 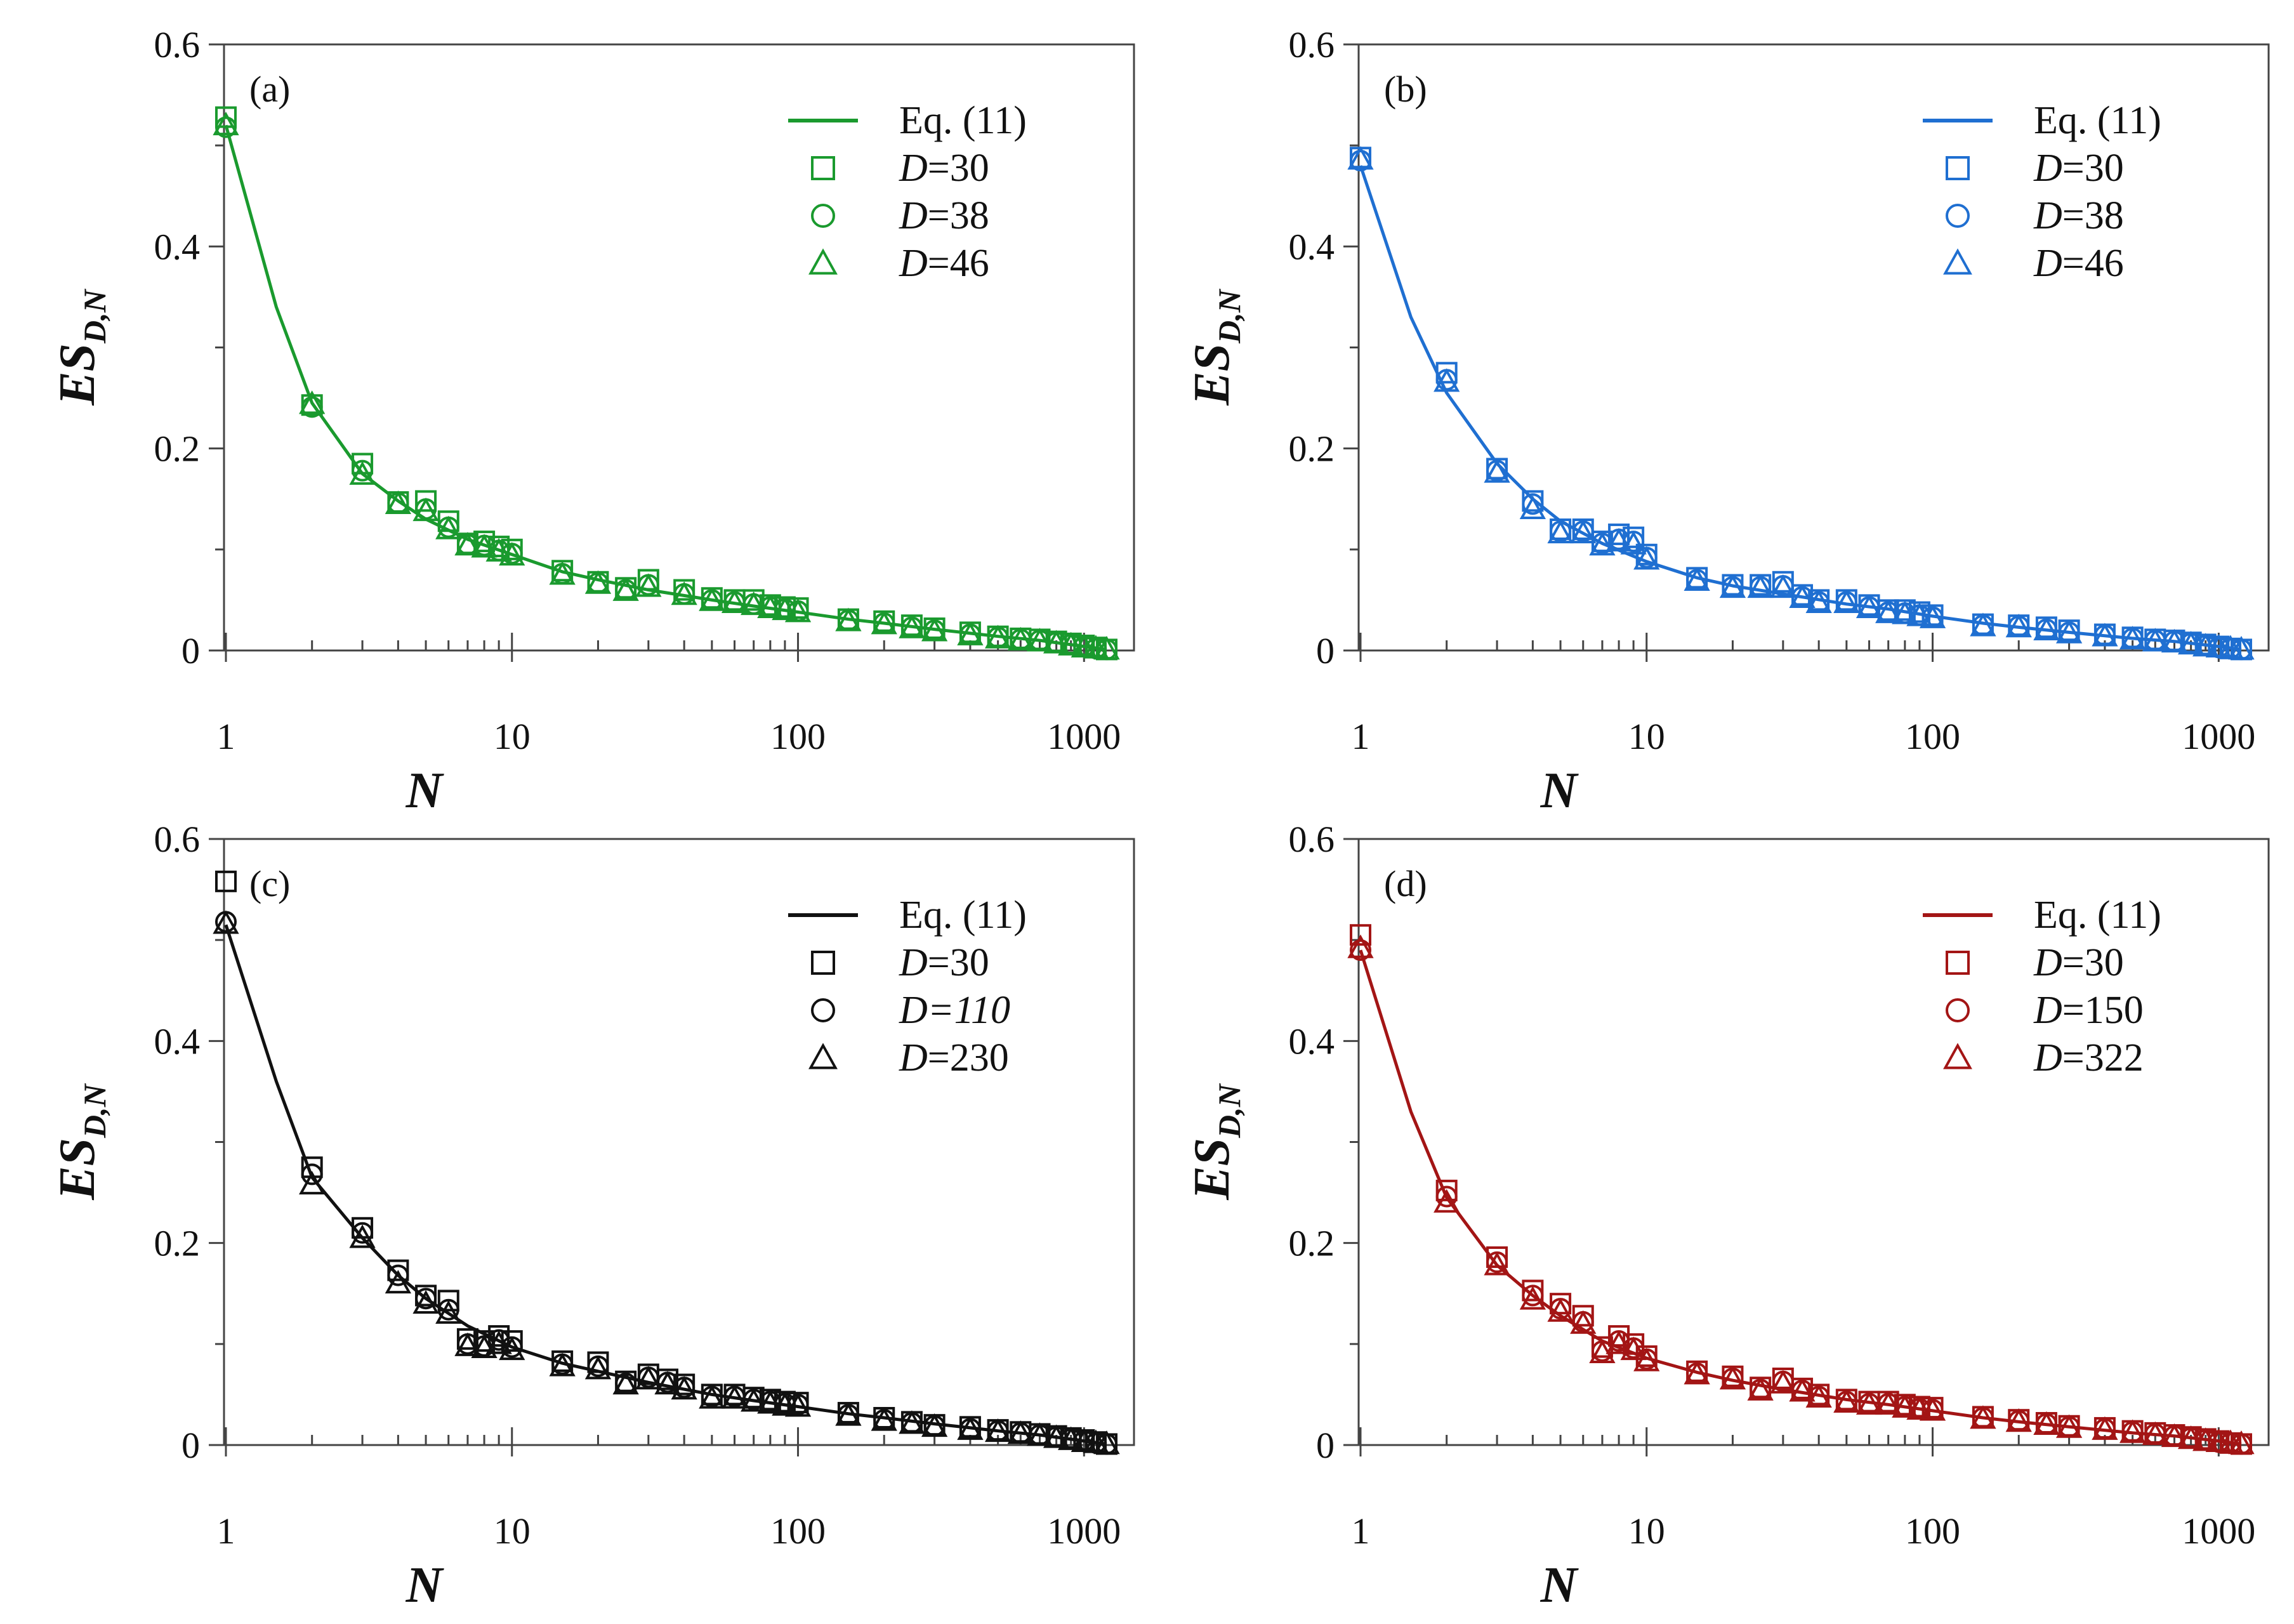 What do you see at coordinates (823, 1010) in the screenshot?
I see `legend-marker-circle` at bounding box center [823, 1010].